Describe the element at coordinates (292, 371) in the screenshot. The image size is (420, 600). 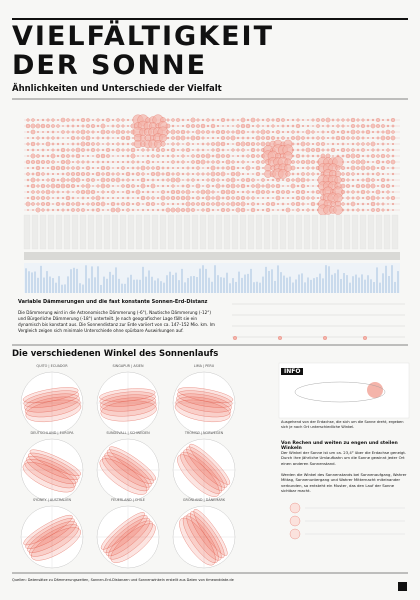
I see `info-badge: INFO` at that location.